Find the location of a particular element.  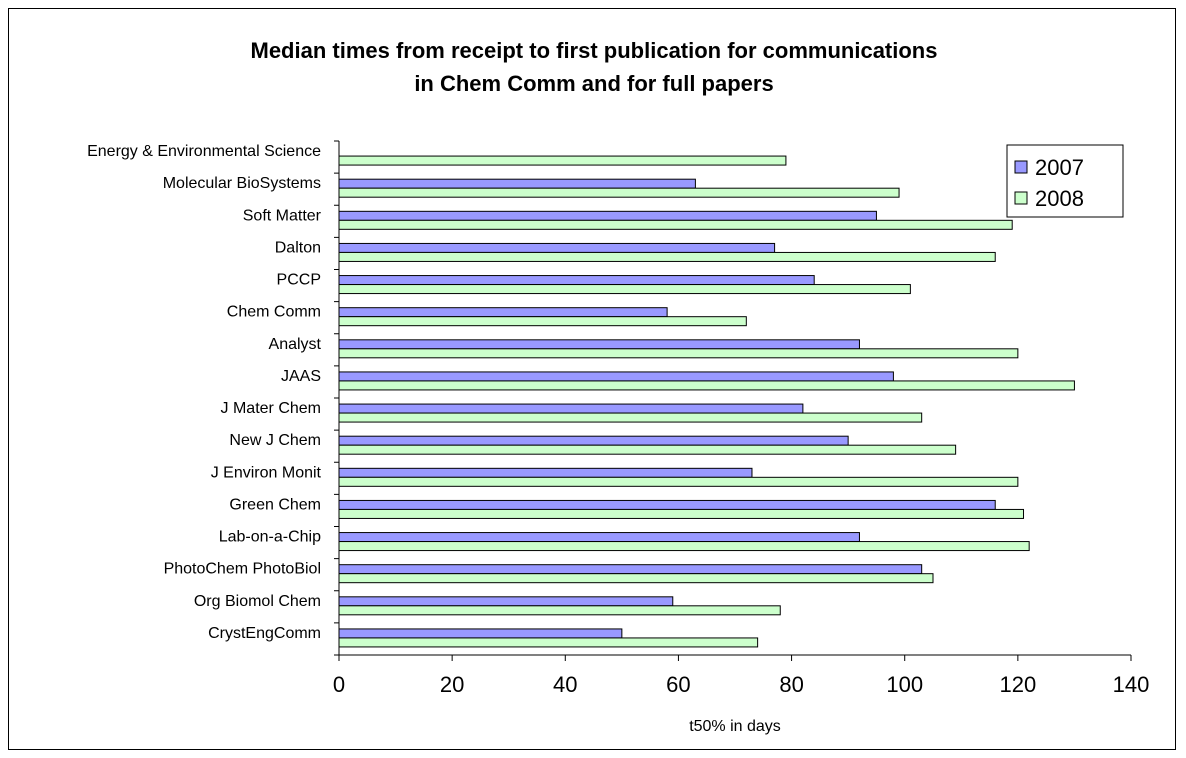

legend-swatch-2008 is located at coordinates (1021, 198).